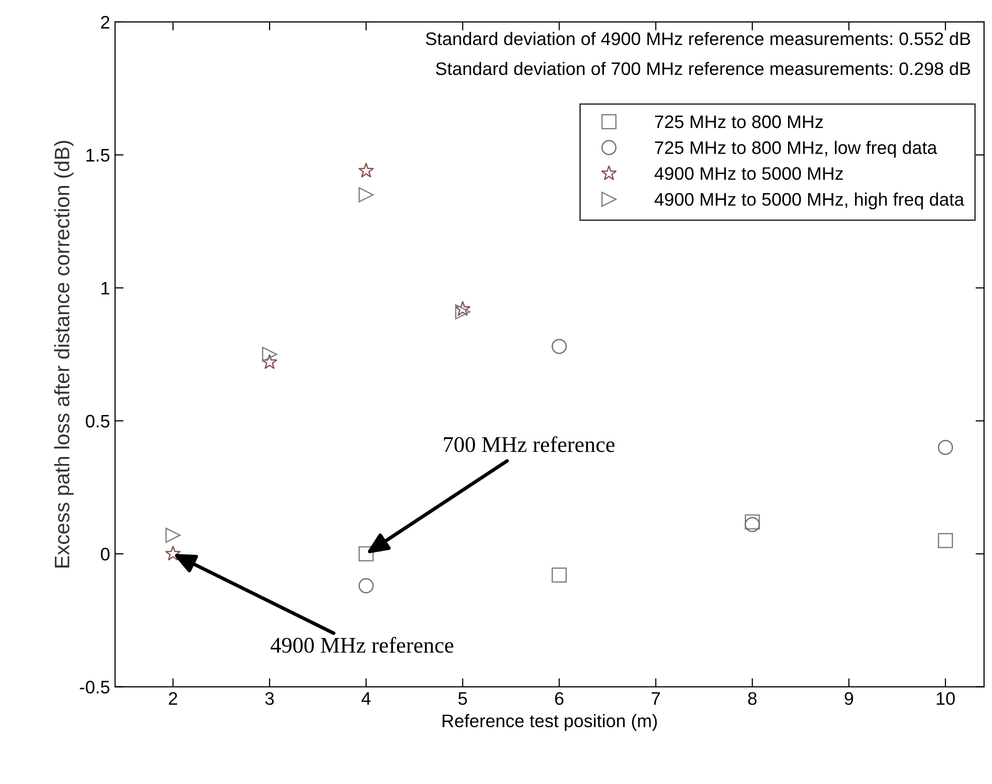  Describe the element at coordinates (105, 22) in the screenshot. I see `y-tick-label: 2` at that location.